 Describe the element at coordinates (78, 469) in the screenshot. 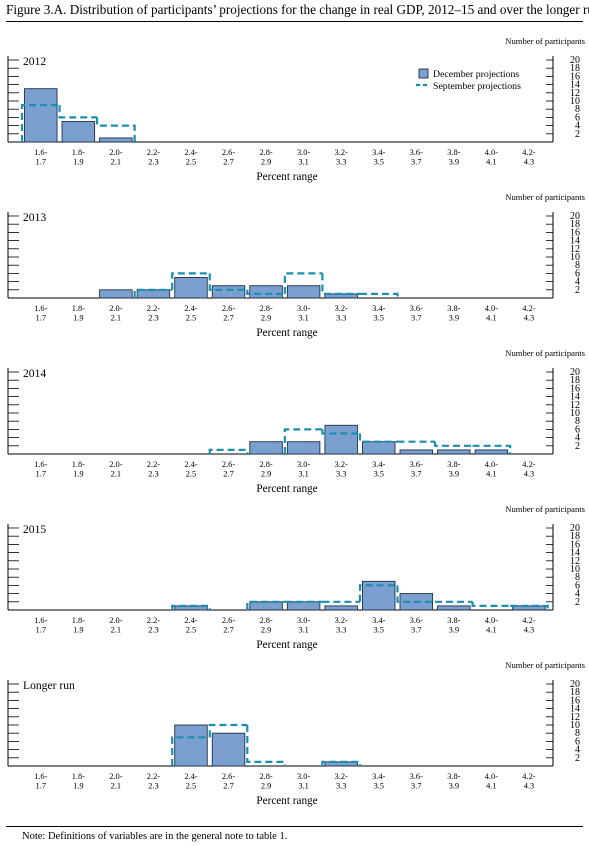

I see `x-tick-label: 1.8-1.9` at that location.